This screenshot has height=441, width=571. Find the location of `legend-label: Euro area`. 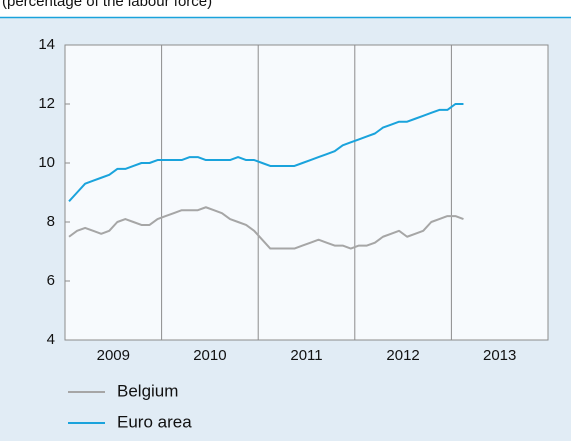

legend-label: Euro area is located at coordinates (154, 421).